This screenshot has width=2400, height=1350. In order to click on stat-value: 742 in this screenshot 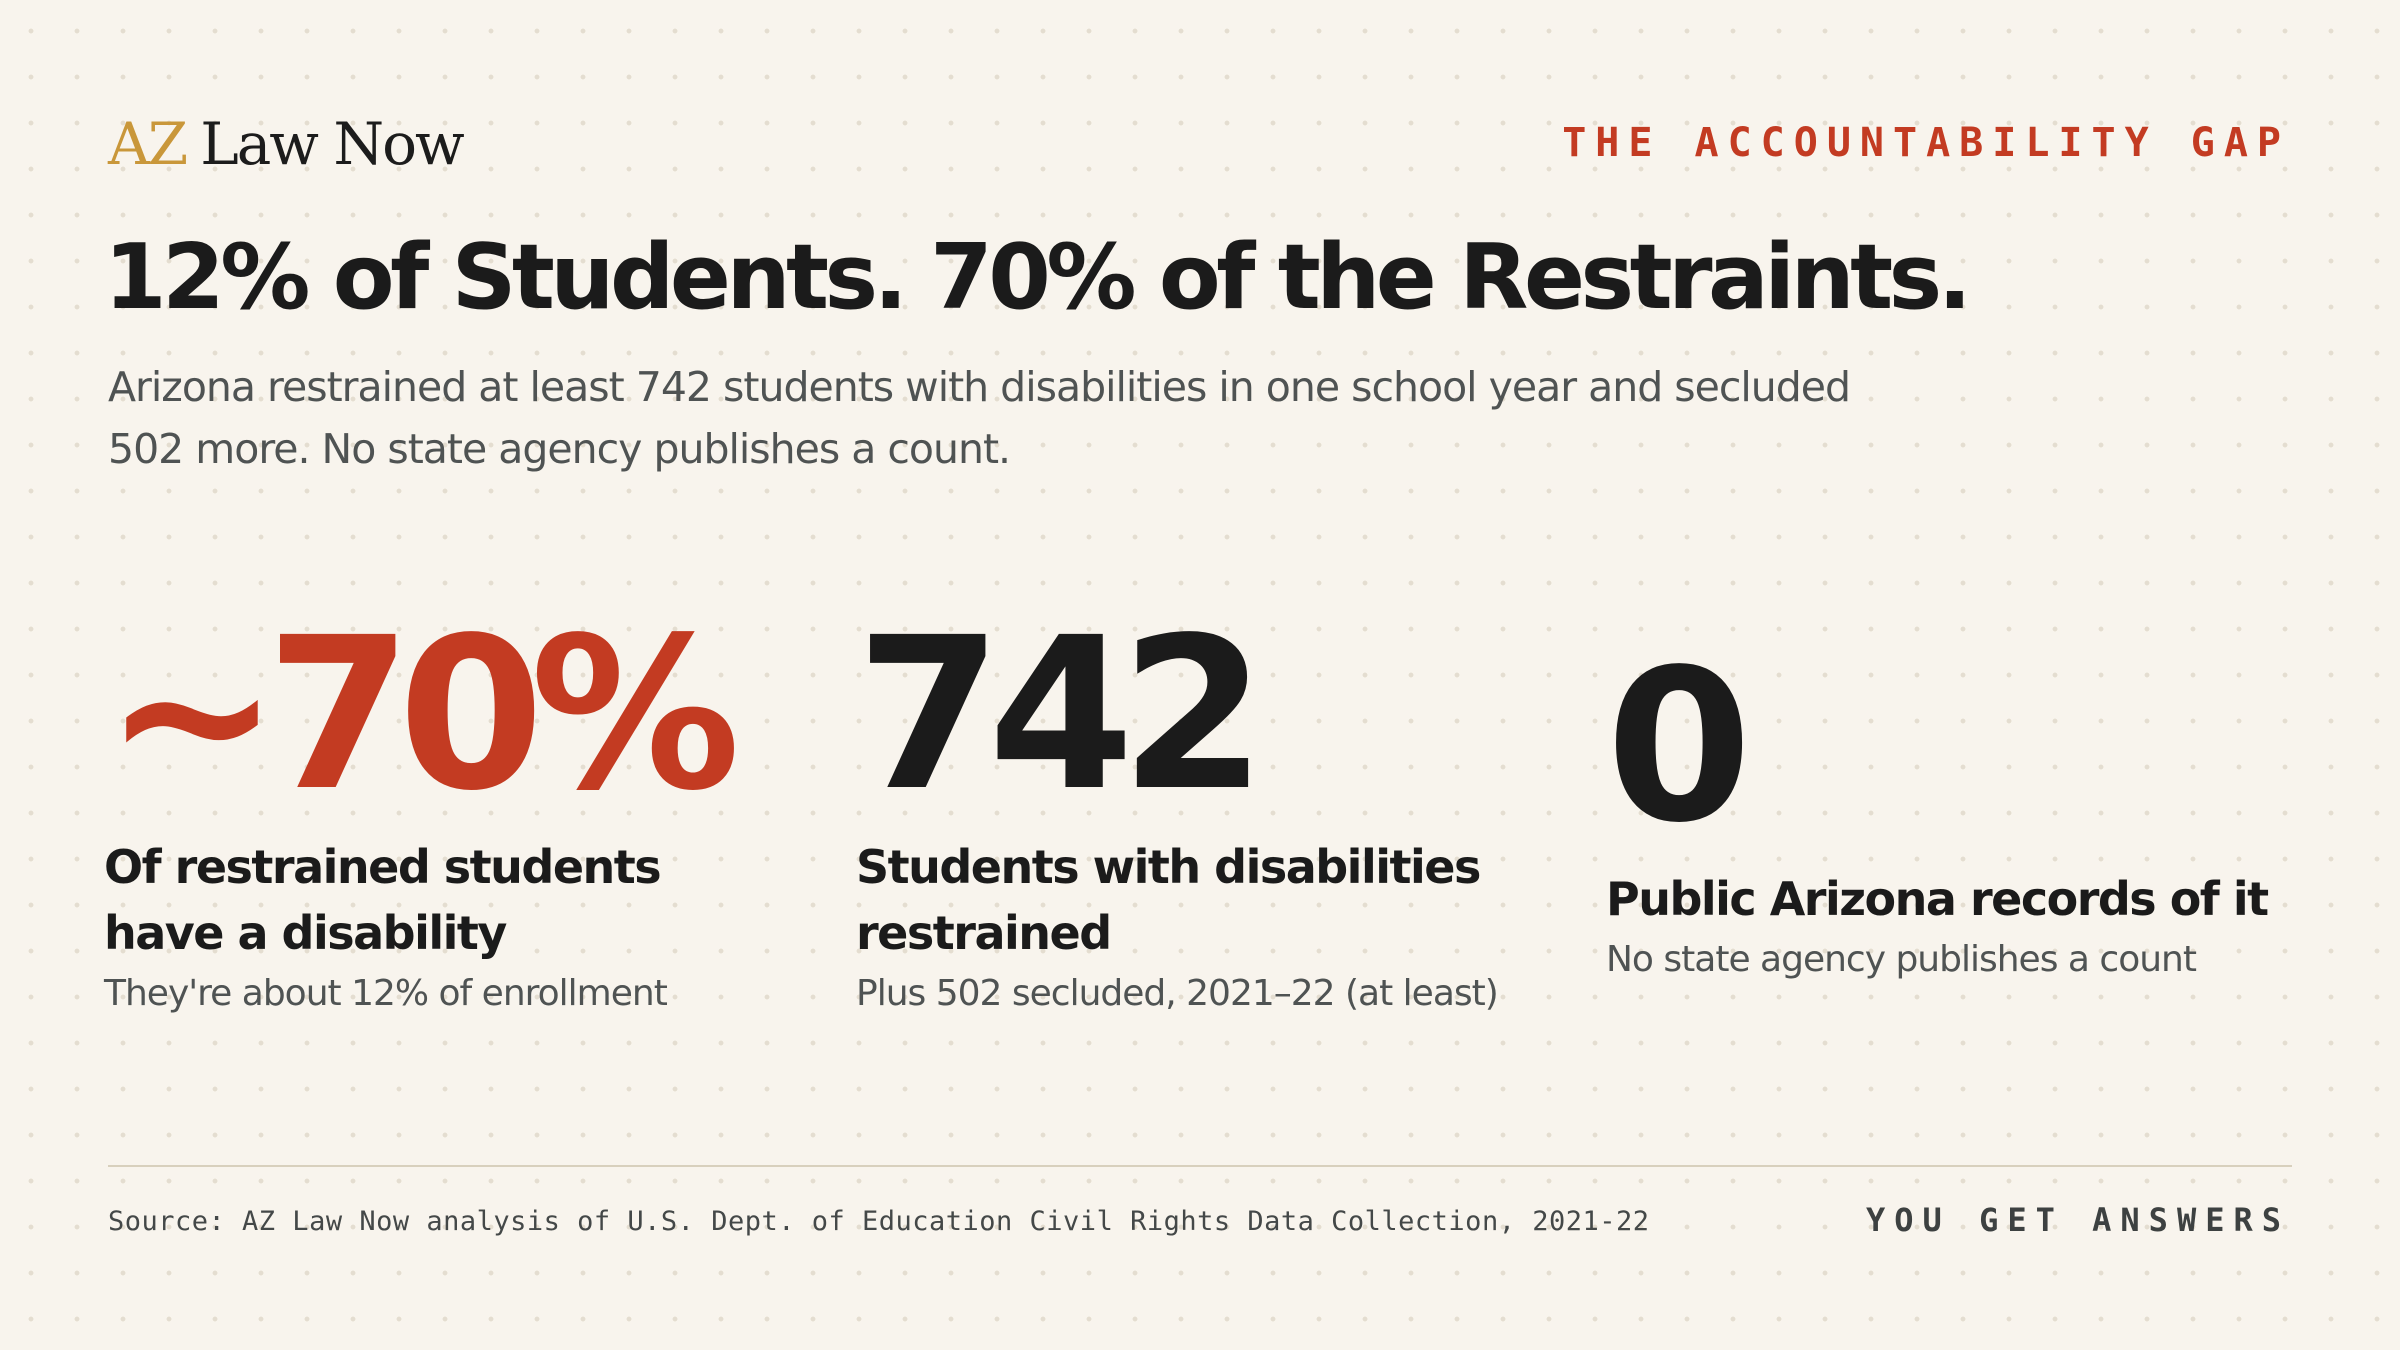, I will do `click(1061, 714)`.